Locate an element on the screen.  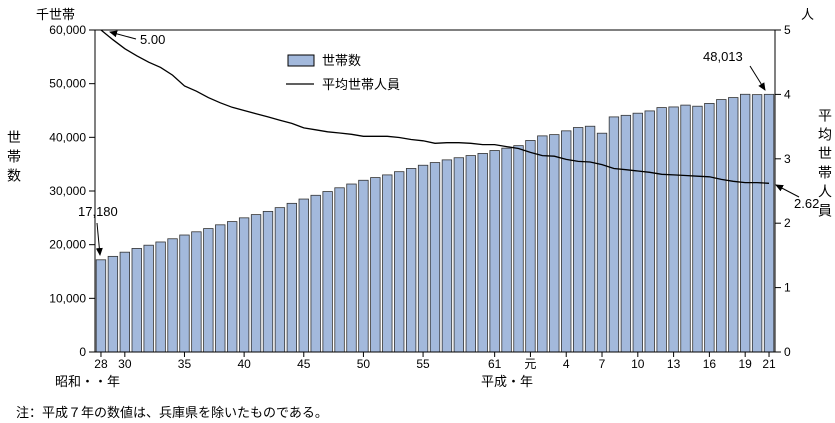
last-bar-arrow is located at coordinates (757, 78).